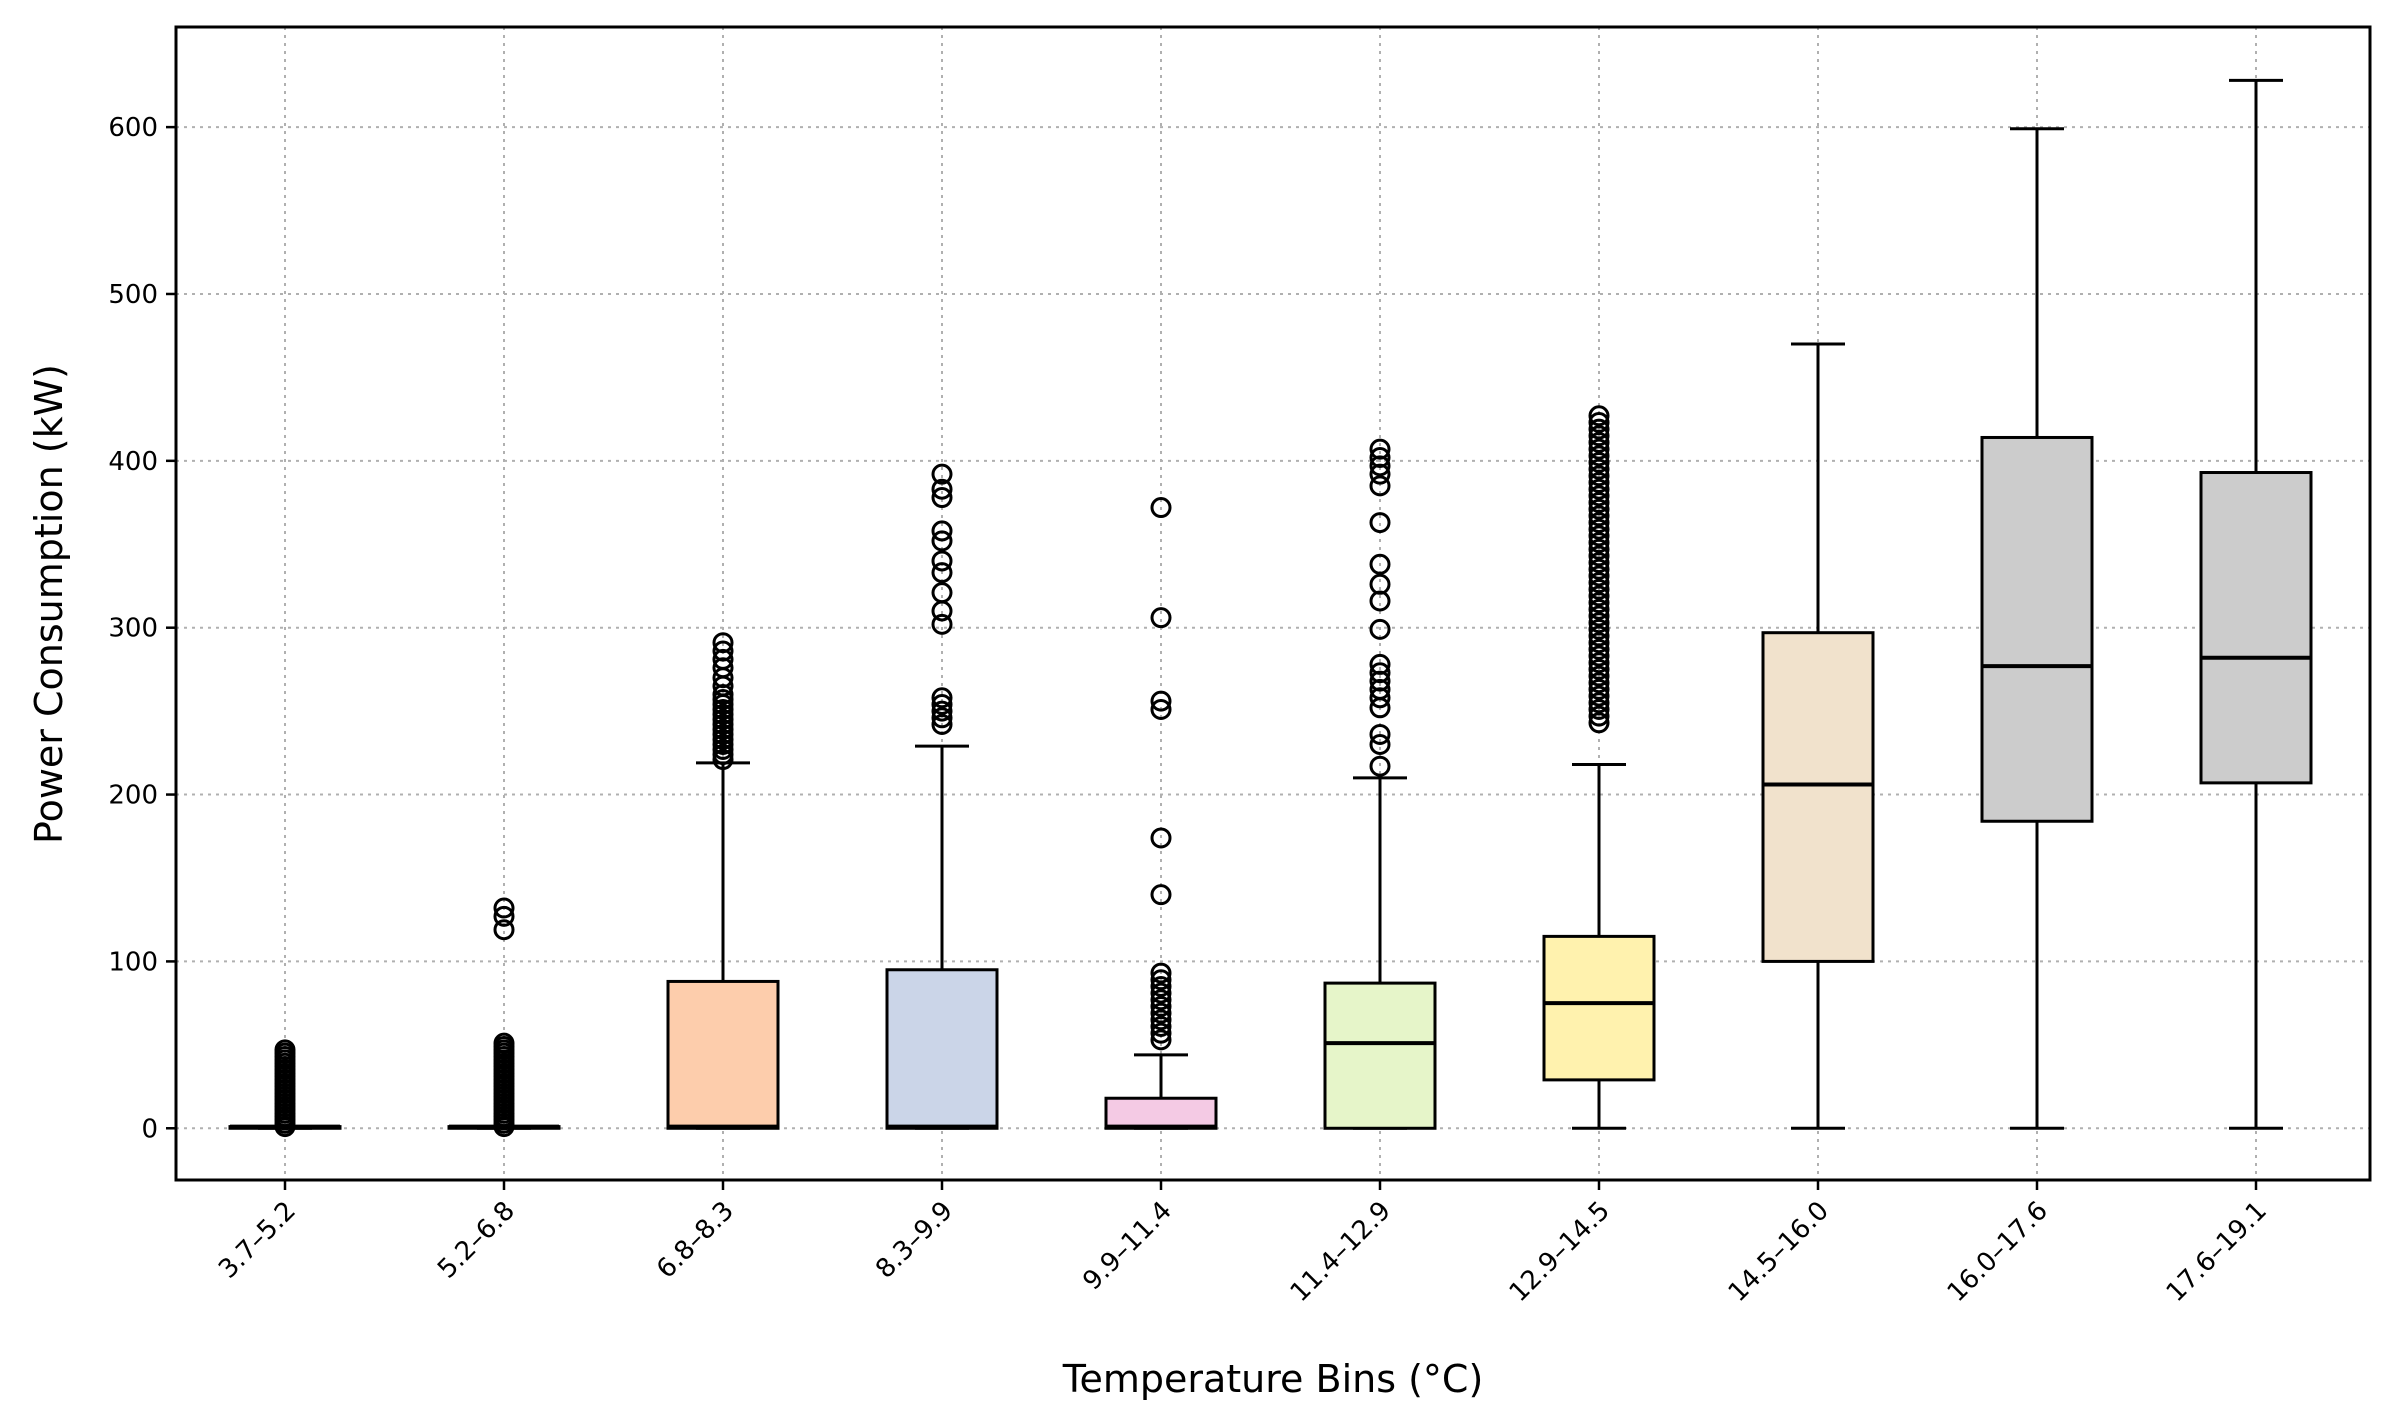  I want to click on y-tick-label: 100, so click(133, 962).